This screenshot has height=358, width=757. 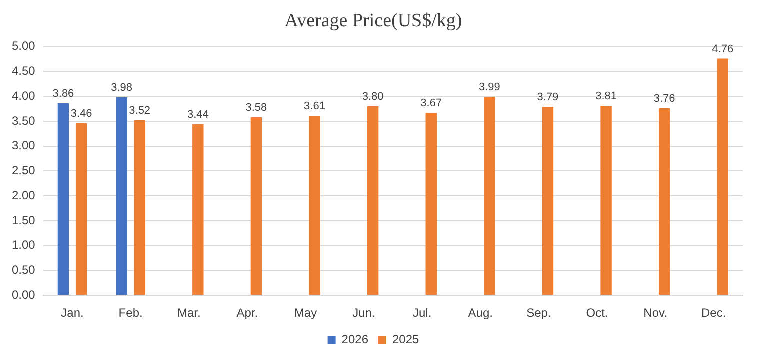 What do you see at coordinates (306, 313) in the screenshot?
I see `x-tick-label: May` at bounding box center [306, 313].